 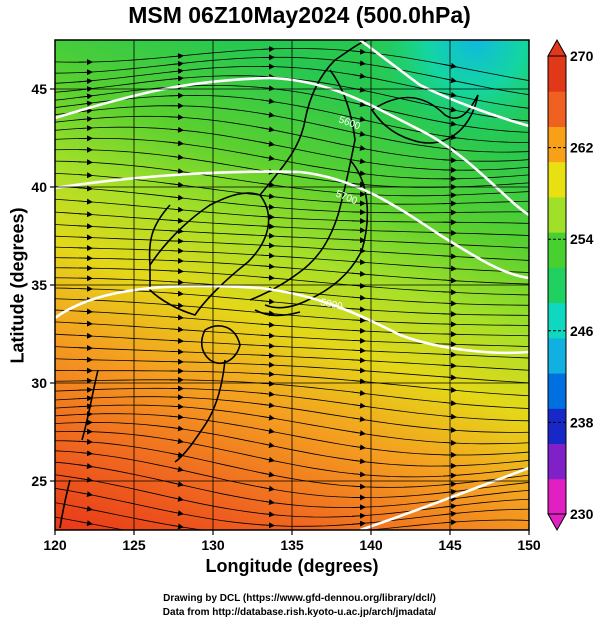 What do you see at coordinates (39, 89) in the screenshot?
I see `y-tick-label: 45` at bounding box center [39, 89].